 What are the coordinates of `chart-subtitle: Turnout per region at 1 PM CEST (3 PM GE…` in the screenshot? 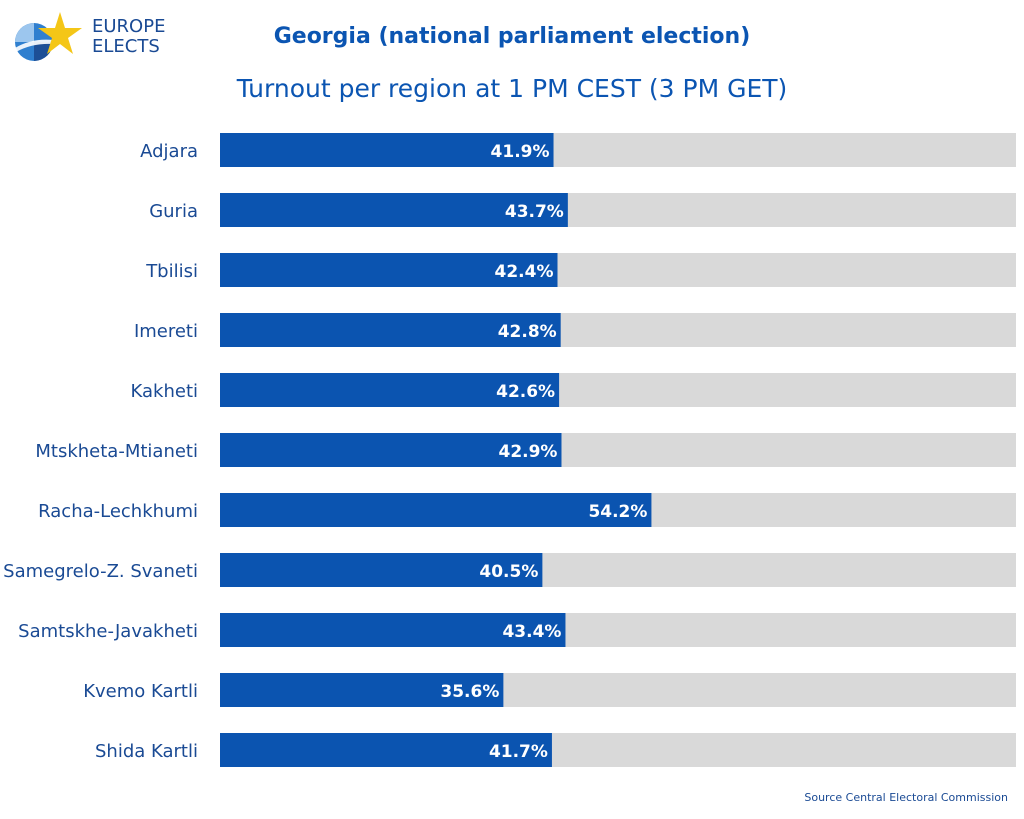 It's located at (512, 88).